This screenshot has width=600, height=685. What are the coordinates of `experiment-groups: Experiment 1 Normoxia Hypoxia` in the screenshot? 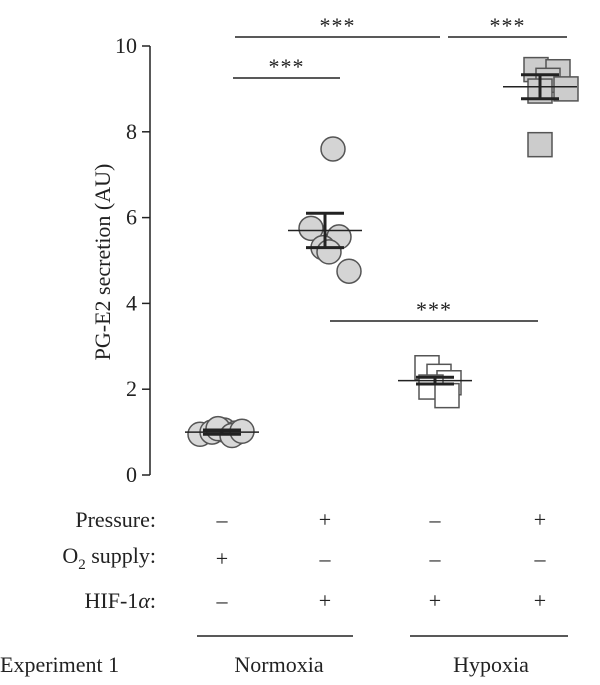 It's located at (284, 656).